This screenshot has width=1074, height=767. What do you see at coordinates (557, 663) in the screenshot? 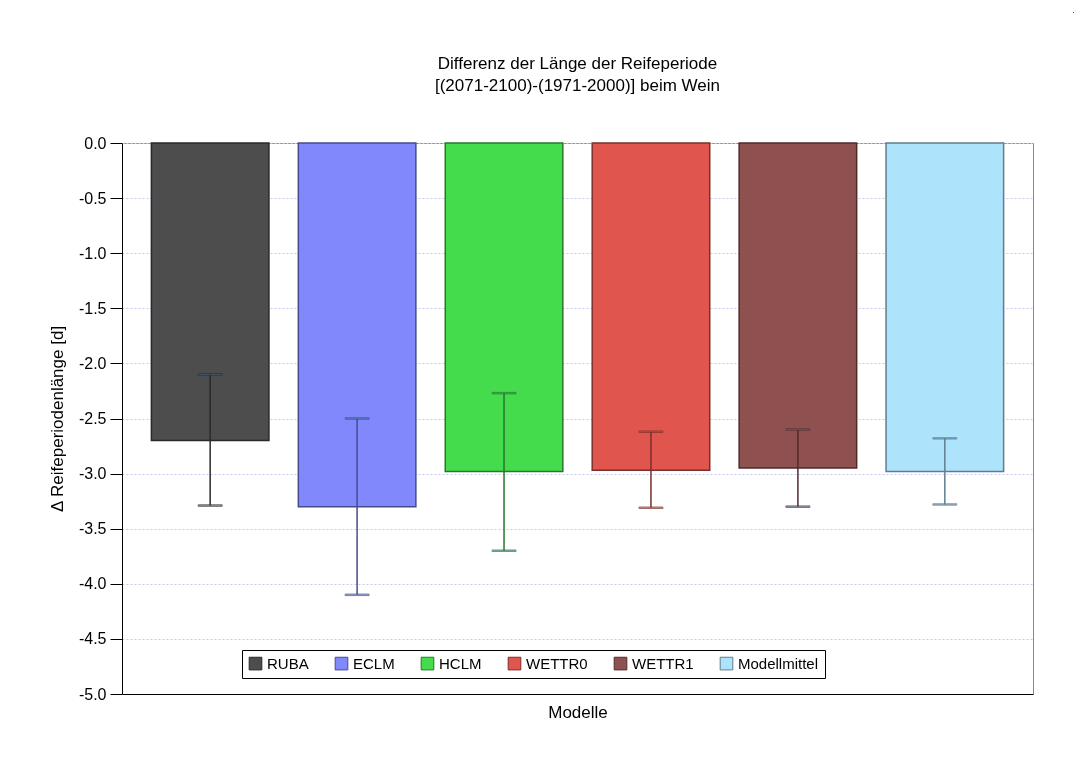
I see `legend-label: WETTR0` at bounding box center [557, 663].